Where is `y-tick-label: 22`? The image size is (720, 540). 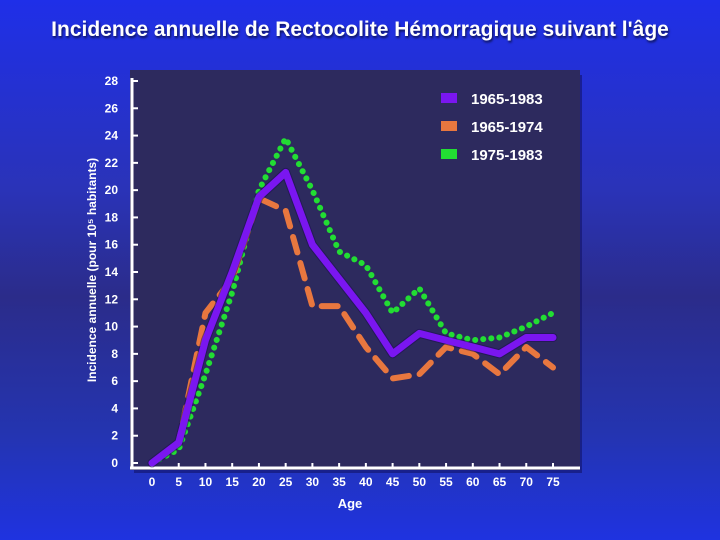 y-tick-label: 22 is located at coordinates (112, 163).